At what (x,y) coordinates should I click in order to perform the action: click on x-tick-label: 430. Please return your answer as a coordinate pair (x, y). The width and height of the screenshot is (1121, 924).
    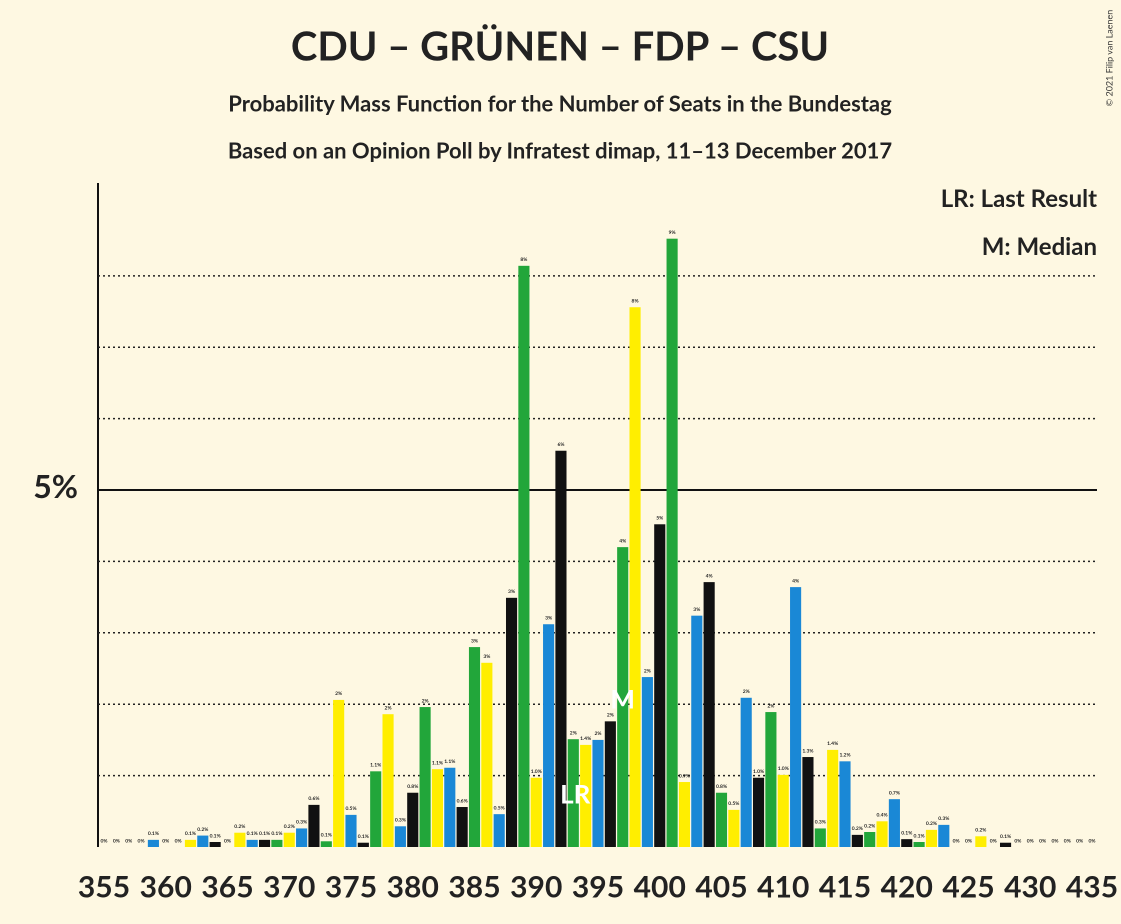
    Looking at the image, I should click on (1030, 887).